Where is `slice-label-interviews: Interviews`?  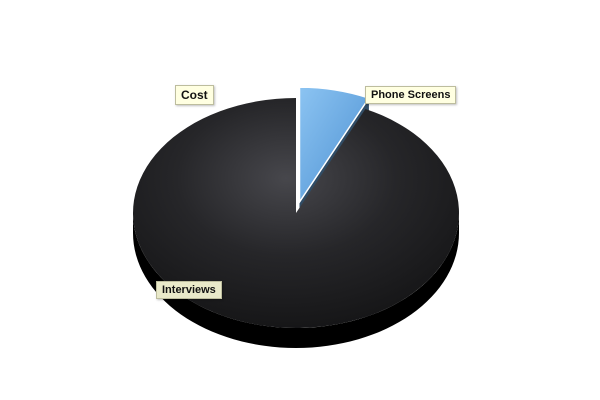 slice-label-interviews: Interviews is located at coordinates (189, 290).